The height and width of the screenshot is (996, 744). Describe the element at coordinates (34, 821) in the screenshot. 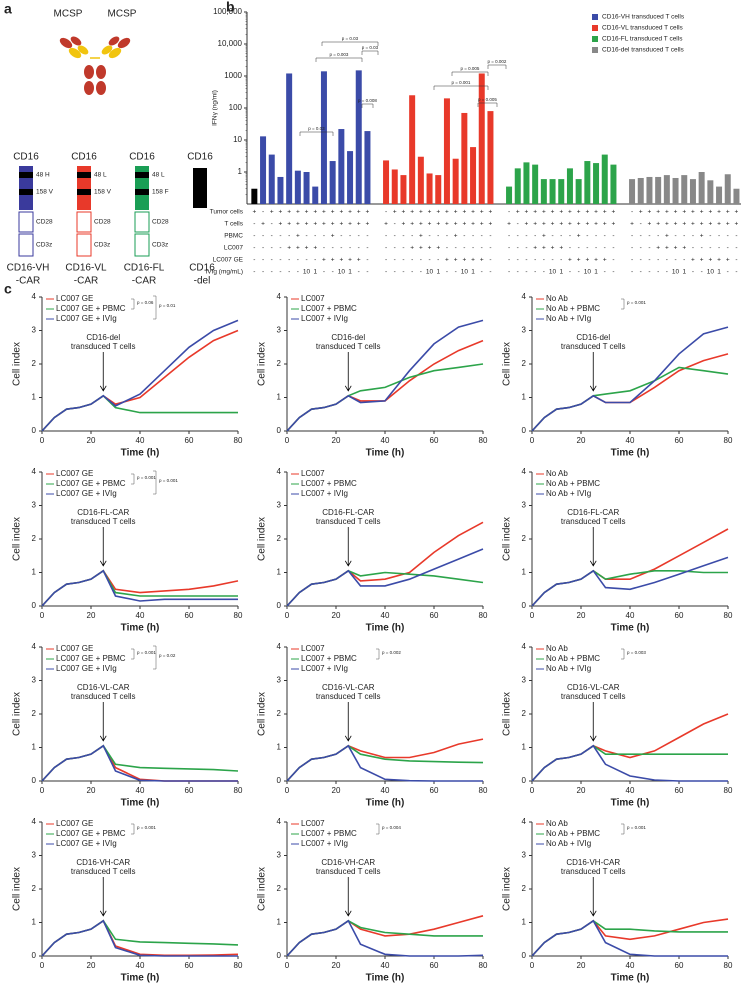

I see `y-tick-label: 4` at that location.